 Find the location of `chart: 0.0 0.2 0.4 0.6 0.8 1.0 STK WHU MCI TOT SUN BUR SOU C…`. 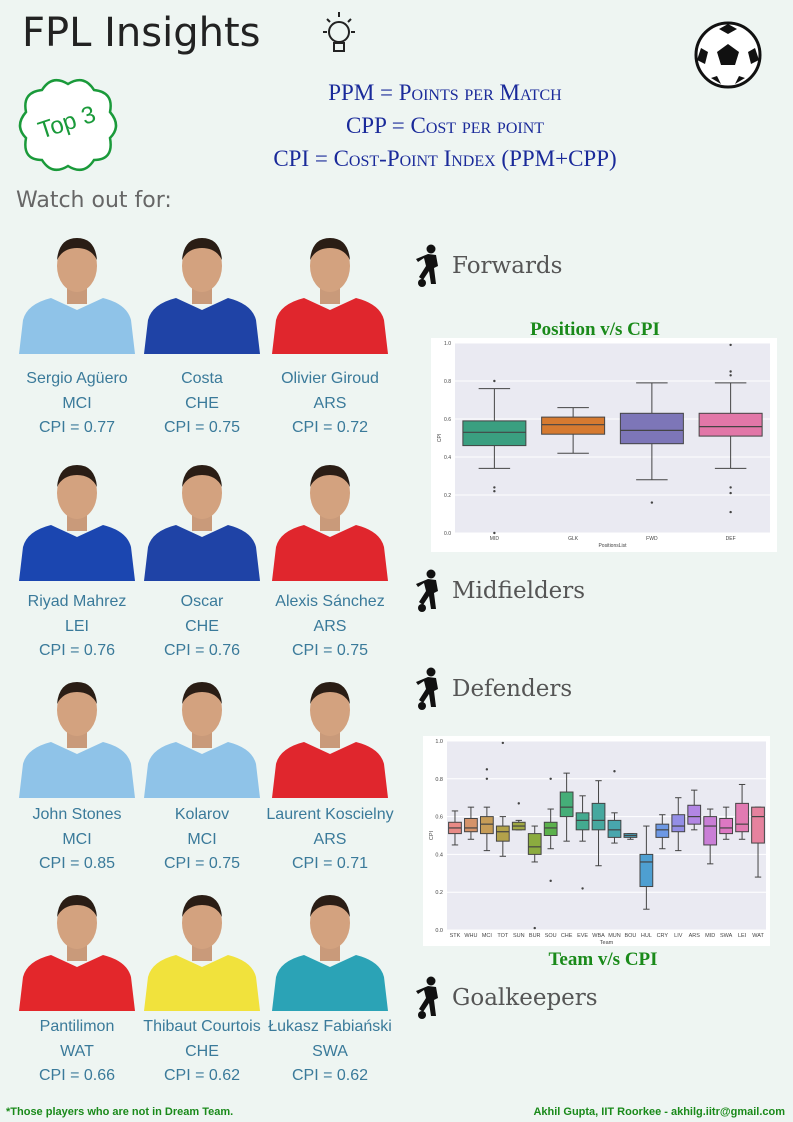

chart: 0.0 0.2 0.4 0.6 0.8 1.0 STK WHU MCI TOT SUN BUR SOU C… is located at coordinates (596, 841).